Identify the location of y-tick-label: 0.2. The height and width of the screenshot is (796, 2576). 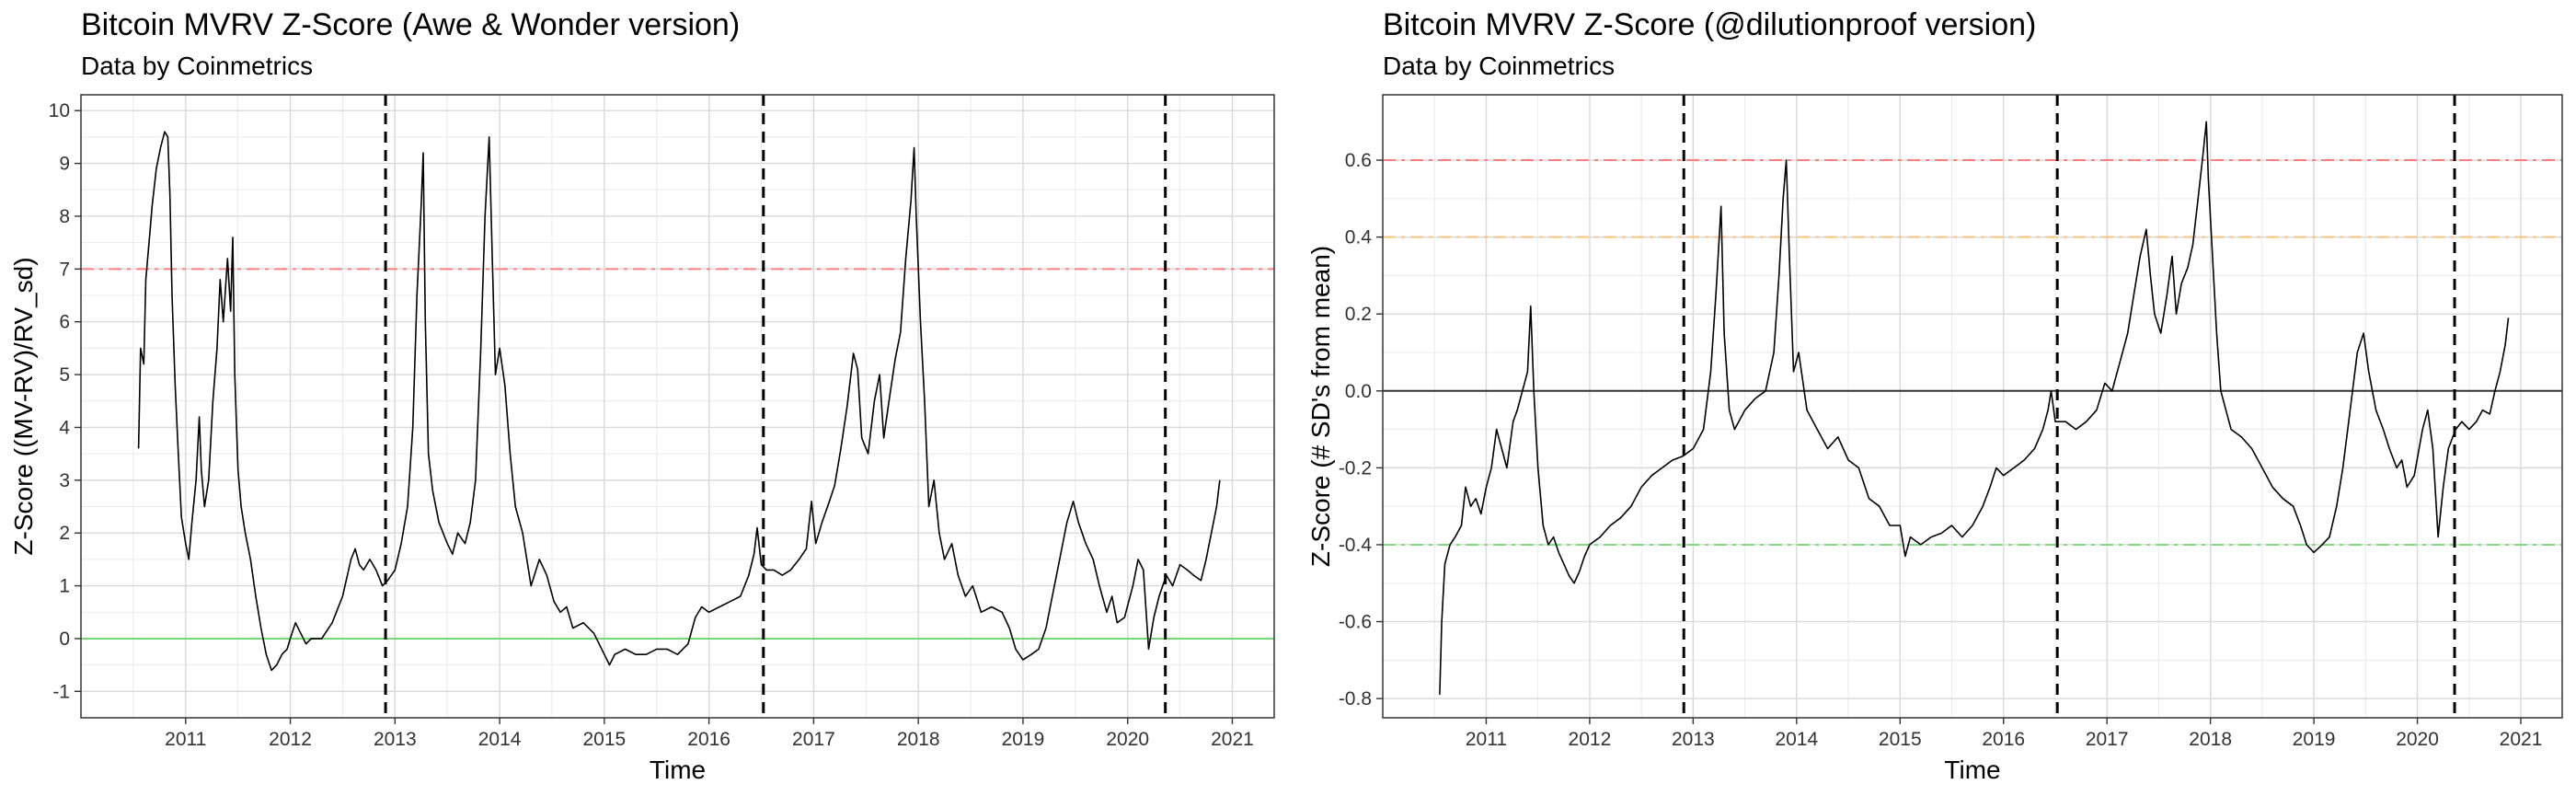
(1358, 314).